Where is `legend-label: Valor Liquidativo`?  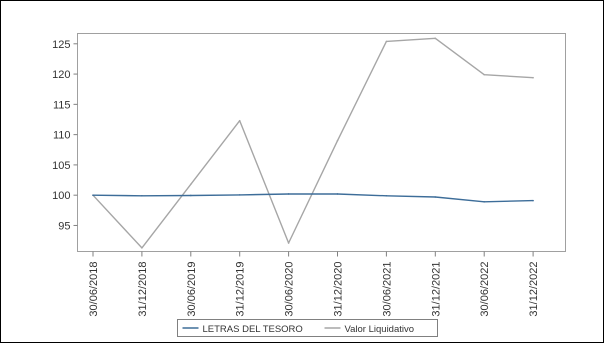
legend-label: Valor Liquidativo is located at coordinates (380, 329).